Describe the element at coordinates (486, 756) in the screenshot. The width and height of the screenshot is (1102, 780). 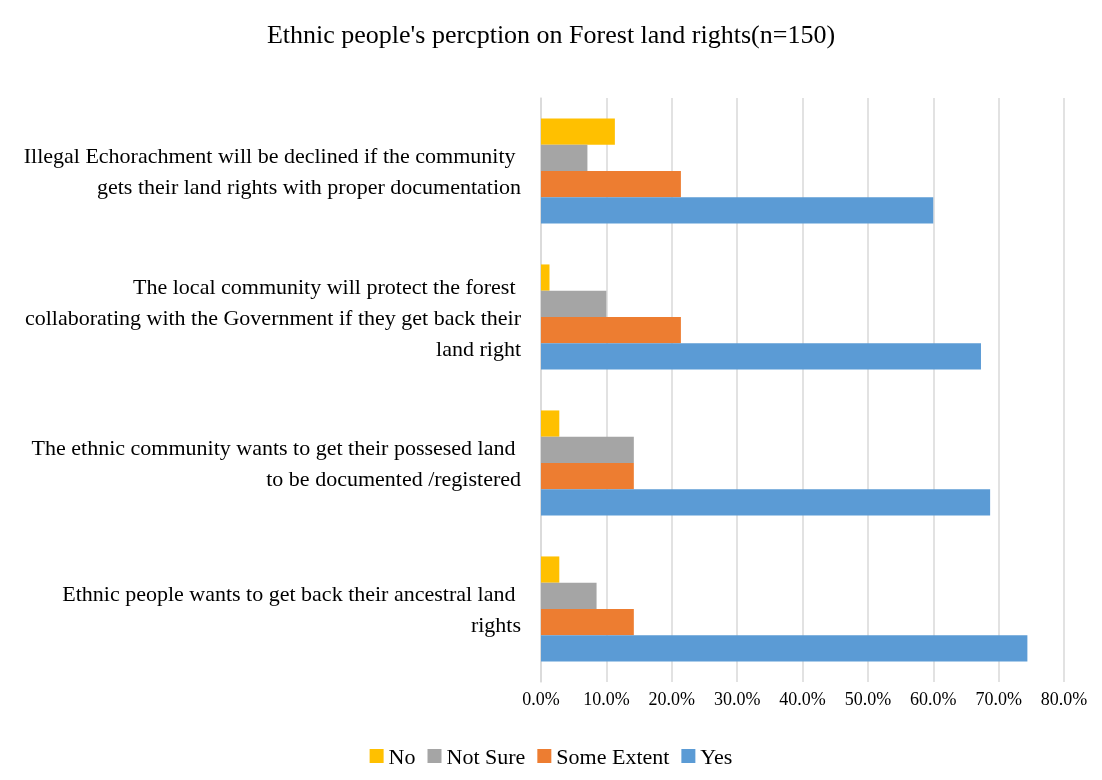
I see `legend-label: Not Sure` at that location.